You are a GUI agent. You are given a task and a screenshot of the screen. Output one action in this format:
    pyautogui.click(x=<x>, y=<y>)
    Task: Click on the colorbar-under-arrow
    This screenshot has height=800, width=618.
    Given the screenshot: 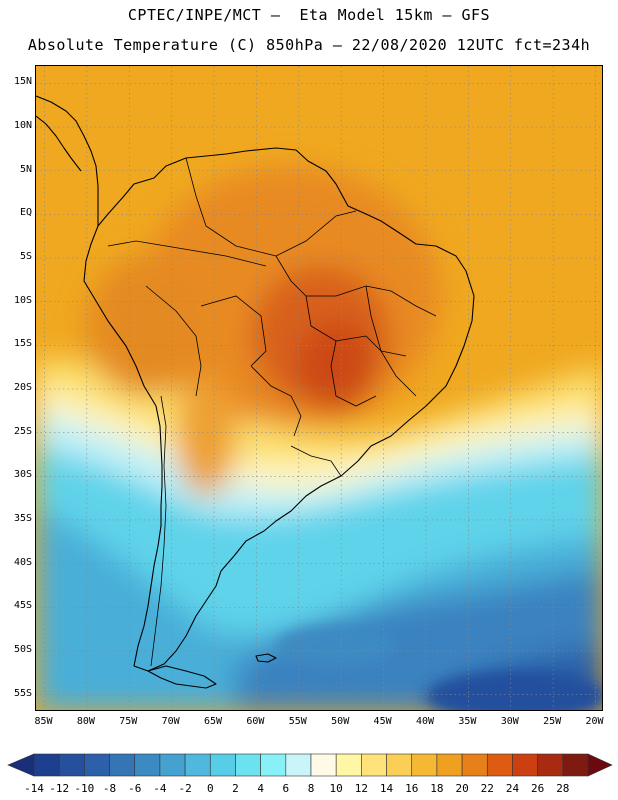 What is the action you would take?
    pyautogui.click(x=21, y=765)
    